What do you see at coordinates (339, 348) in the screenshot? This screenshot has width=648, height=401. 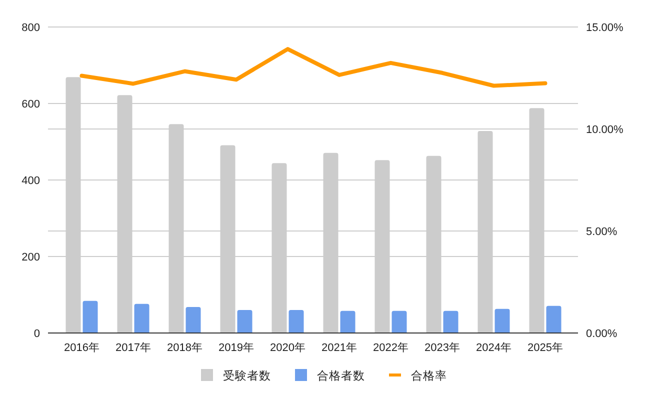 I see `x-tick-label: 2021年` at bounding box center [339, 348].